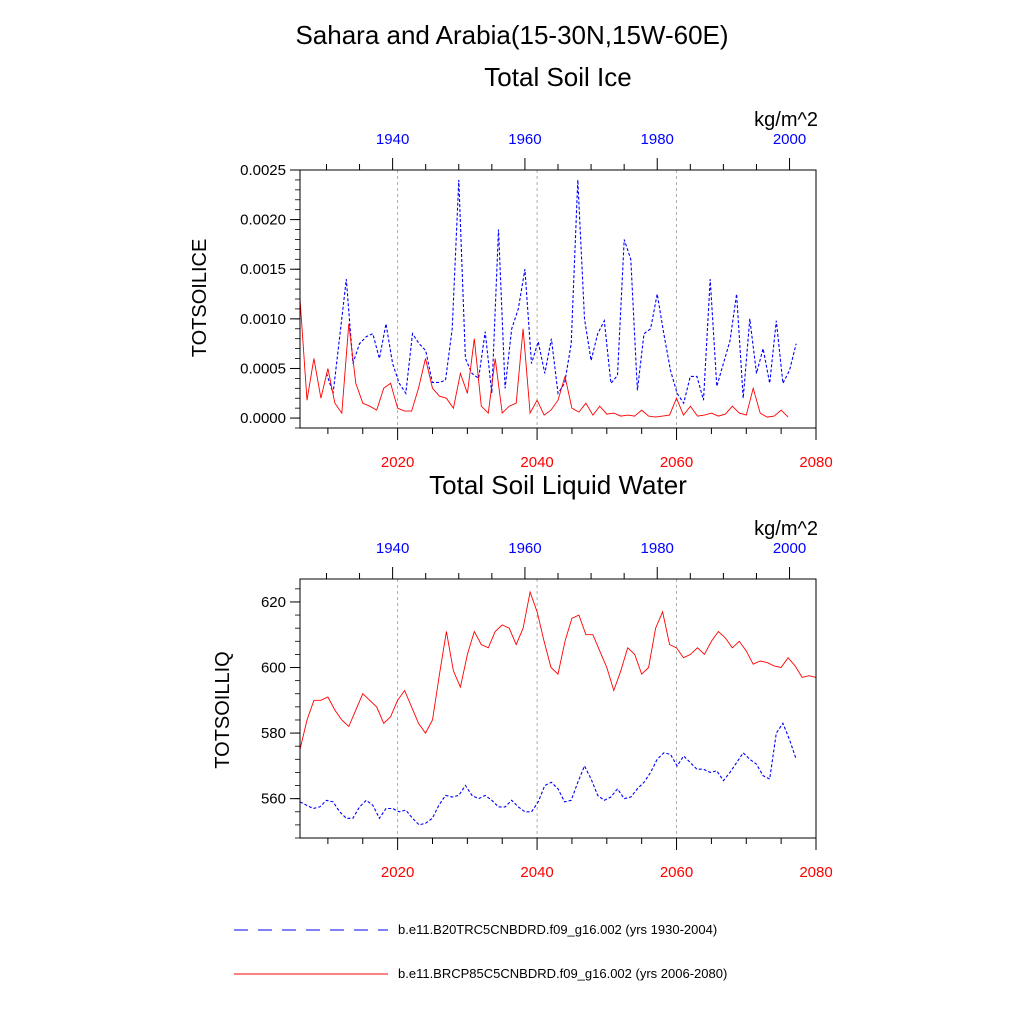 The width and height of the screenshot is (1024, 1024). I want to click on y-tick-label: 0.0025, so click(263, 170).